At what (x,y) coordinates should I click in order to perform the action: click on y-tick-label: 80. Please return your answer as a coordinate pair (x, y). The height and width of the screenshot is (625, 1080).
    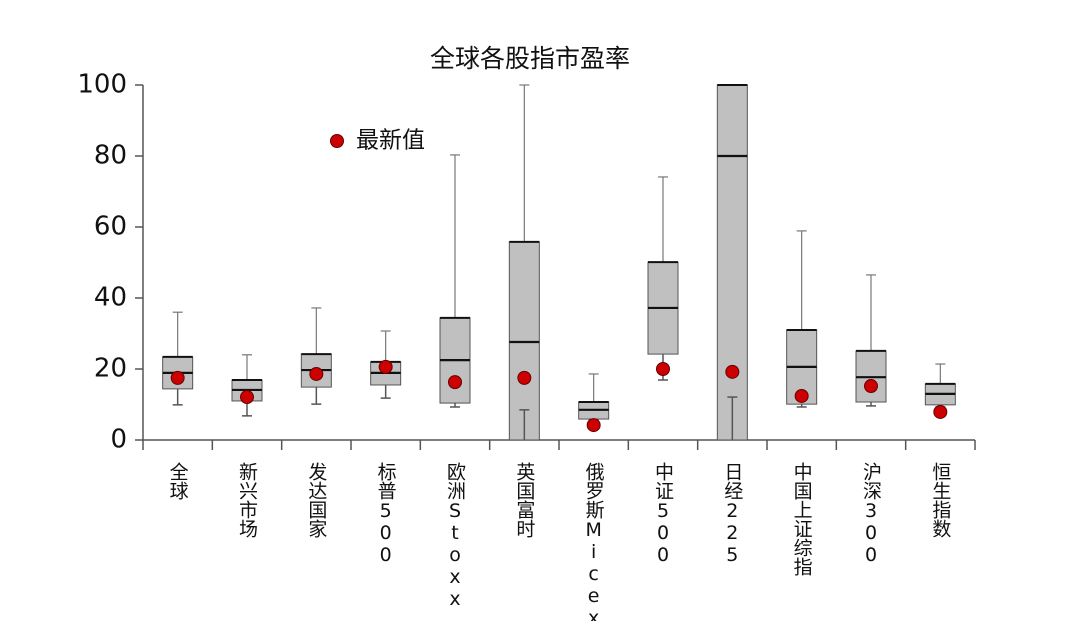
    Looking at the image, I should click on (110, 156).